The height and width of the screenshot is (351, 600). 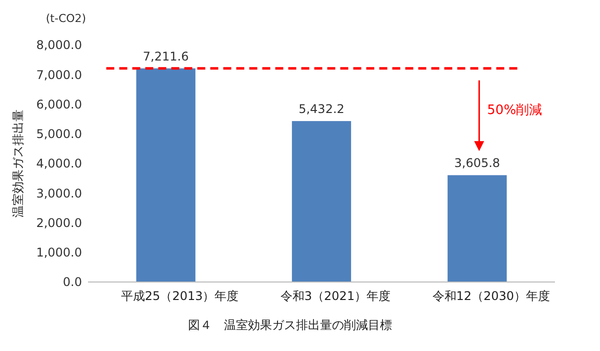 I want to click on data-label: 7,211.6, so click(x=165, y=56).